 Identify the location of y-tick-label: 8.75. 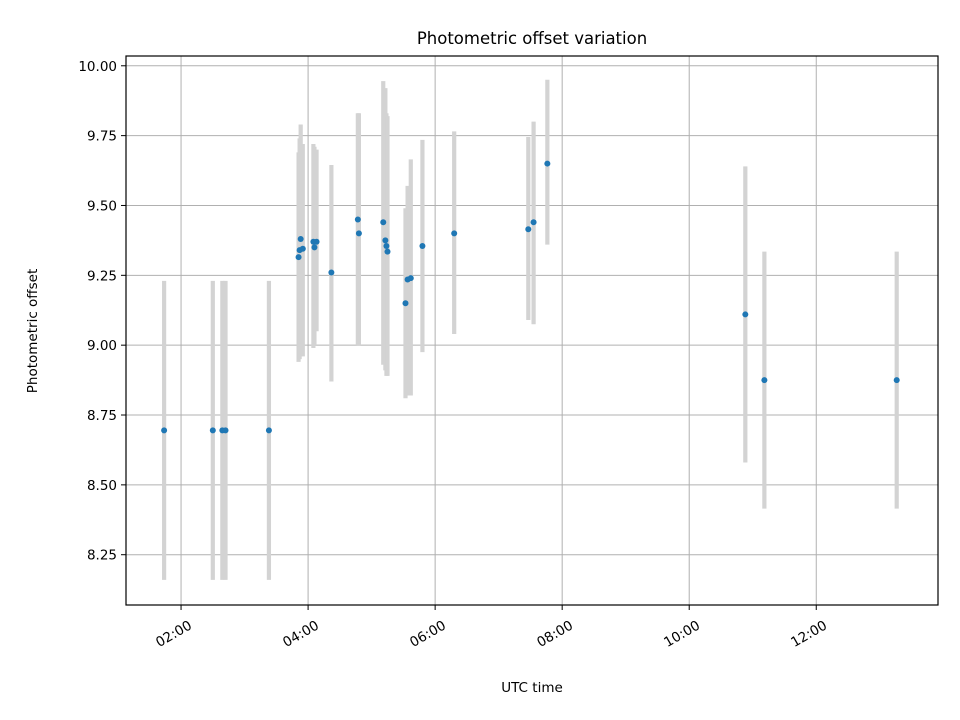
(102, 416).